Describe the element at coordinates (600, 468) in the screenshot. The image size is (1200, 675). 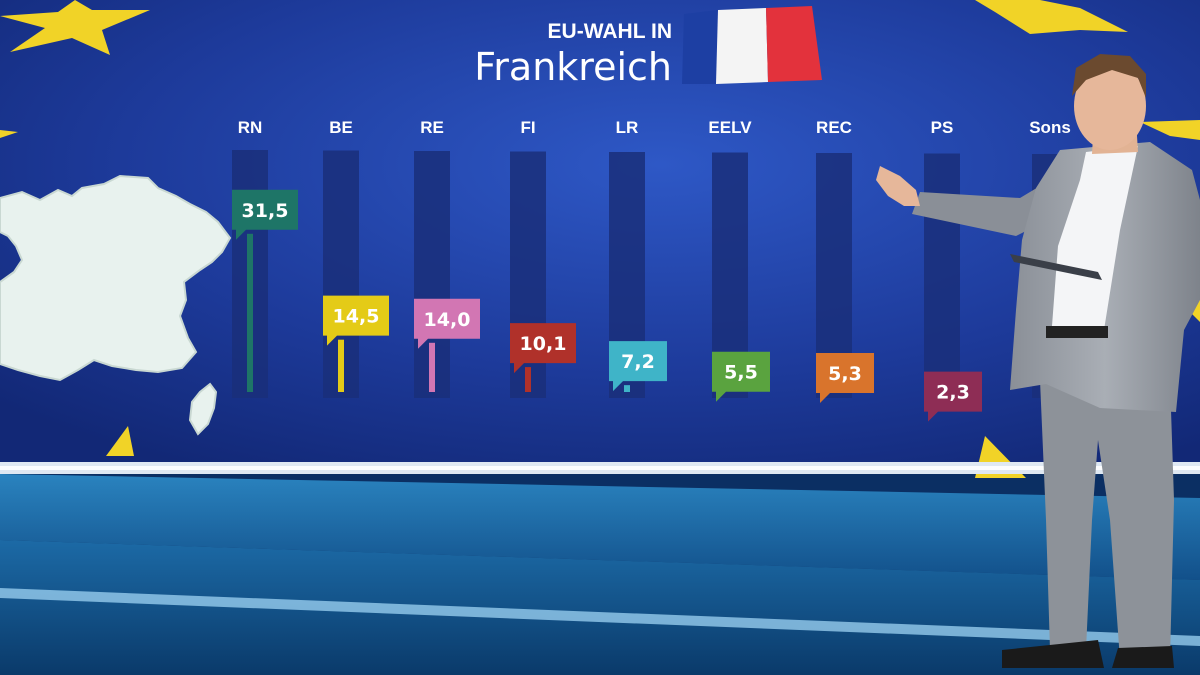
I see `wall-light-line` at that location.